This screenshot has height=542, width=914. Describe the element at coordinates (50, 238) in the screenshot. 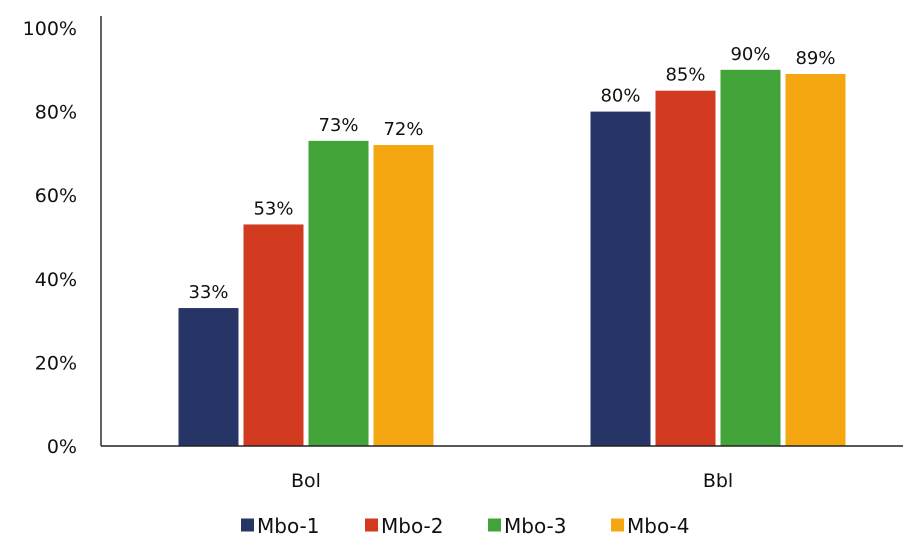

I see `y-axis-ticks: 0% 20% 40% 60% 80% 100%` at that location.